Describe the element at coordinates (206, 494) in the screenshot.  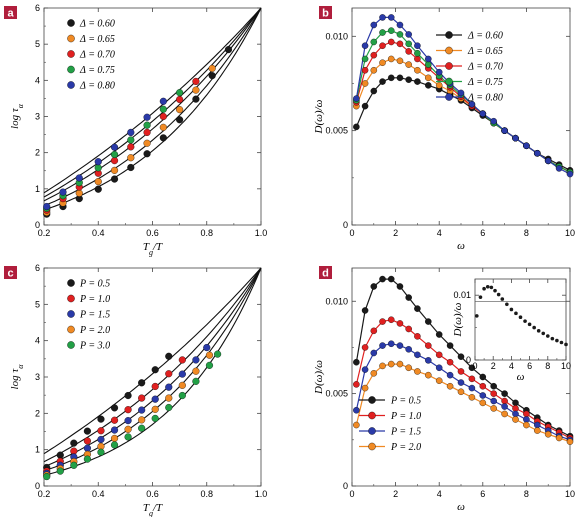
I see `x-tick-label: 0.8` at that location.